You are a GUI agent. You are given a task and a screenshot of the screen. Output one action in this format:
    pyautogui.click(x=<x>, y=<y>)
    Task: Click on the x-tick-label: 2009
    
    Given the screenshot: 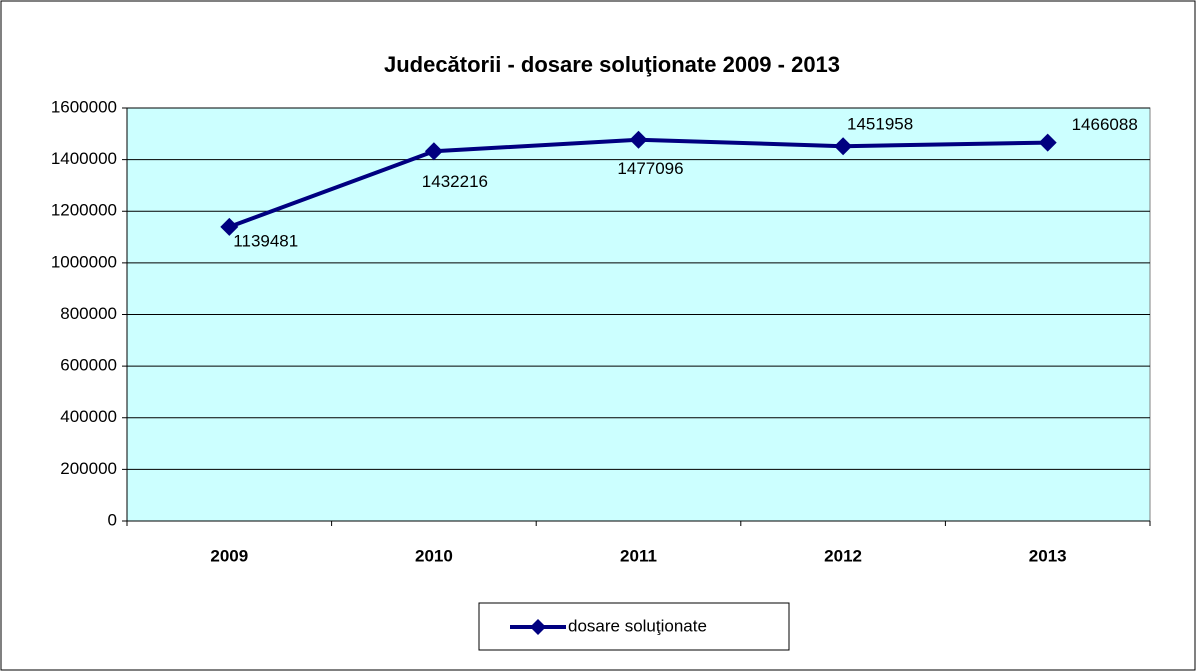 What is the action you would take?
    pyautogui.click(x=229, y=555)
    